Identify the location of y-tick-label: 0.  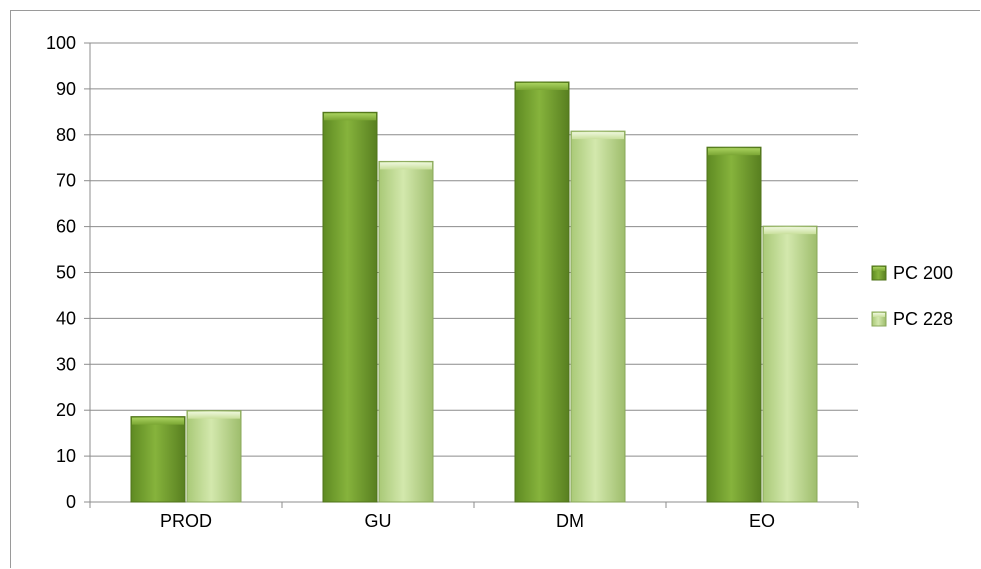
(71, 502).